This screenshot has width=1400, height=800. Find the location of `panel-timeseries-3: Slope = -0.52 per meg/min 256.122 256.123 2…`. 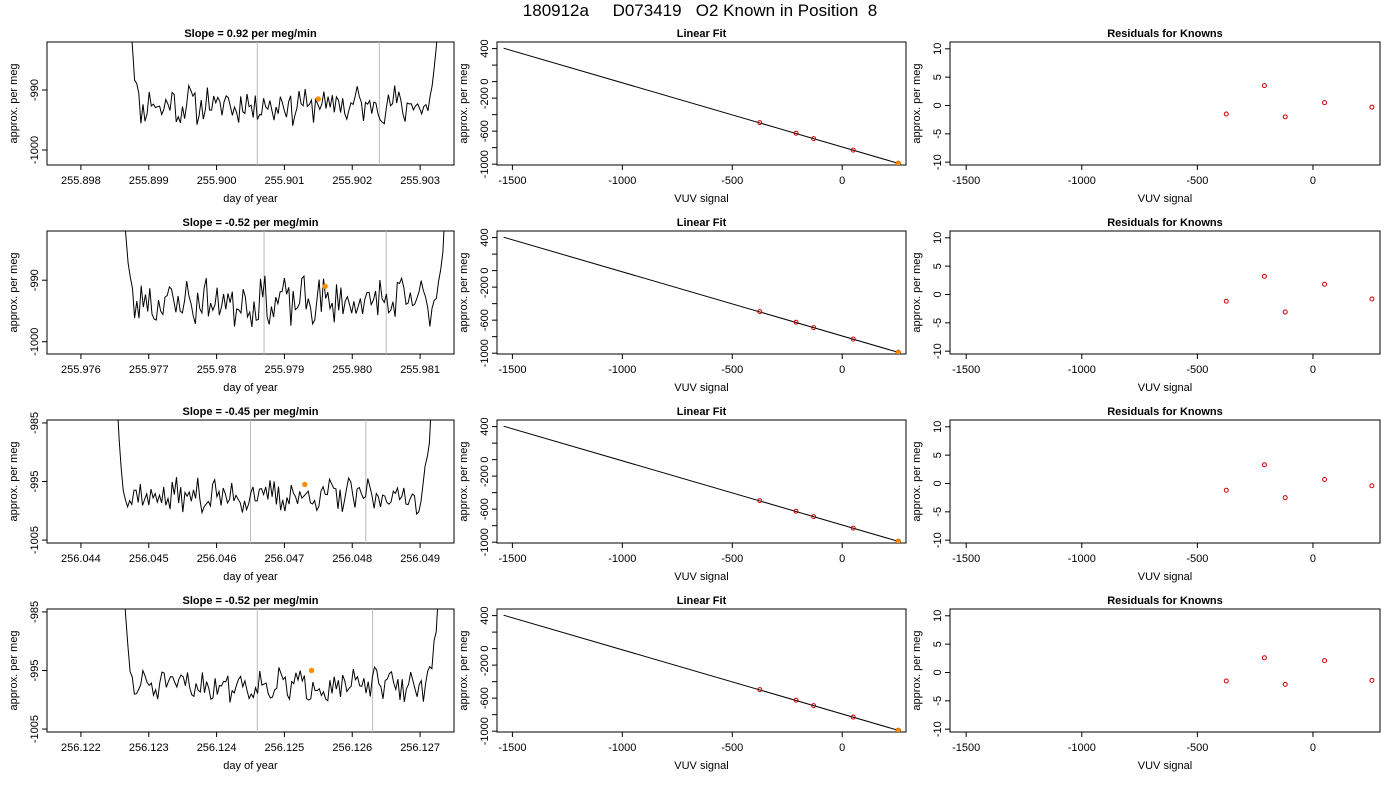

panel-timeseries-3: Slope = -0.52 per meg/min 256.122 256.123 2… is located at coordinates (231, 683).